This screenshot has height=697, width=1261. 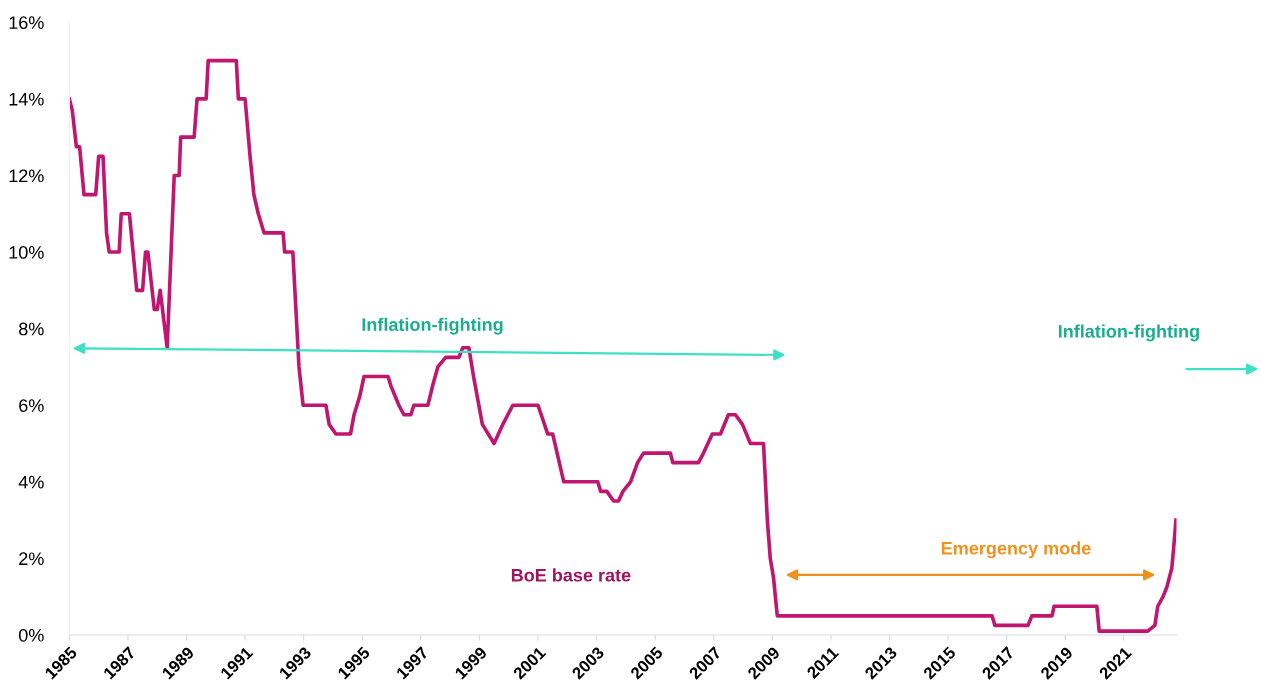 What do you see at coordinates (31, 559) in the screenshot?
I see `y-tick-label: 2%` at bounding box center [31, 559].